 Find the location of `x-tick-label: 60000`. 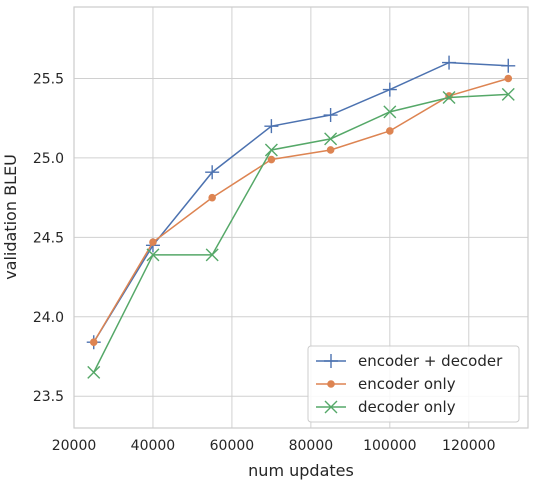

x-tick-label: 60000 is located at coordinates (232, 446).